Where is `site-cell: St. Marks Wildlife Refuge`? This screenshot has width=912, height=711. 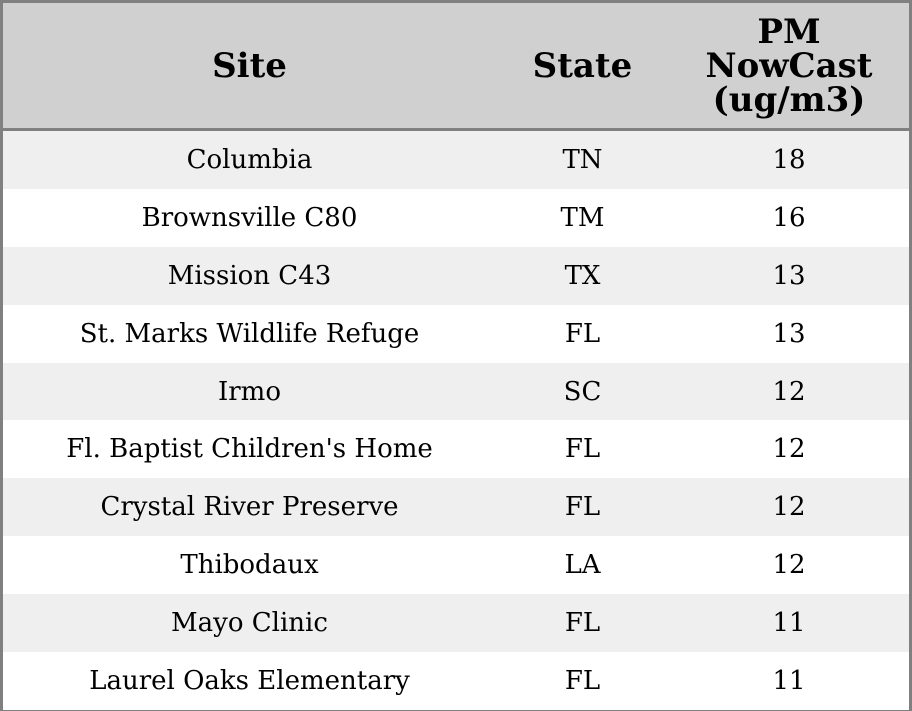
site-cell: St. Marks Wildlife Refuge is located at coordinates (249, 333).